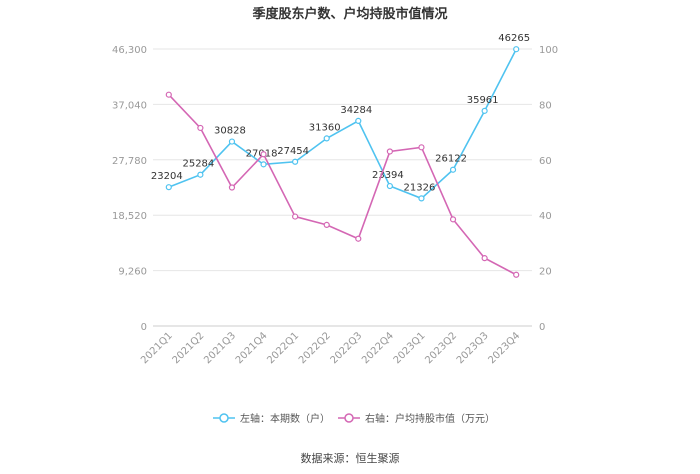 This screenshot has width=700, height=474. I want to click on x-tick-label: 2021Q4, so click(252, 348).